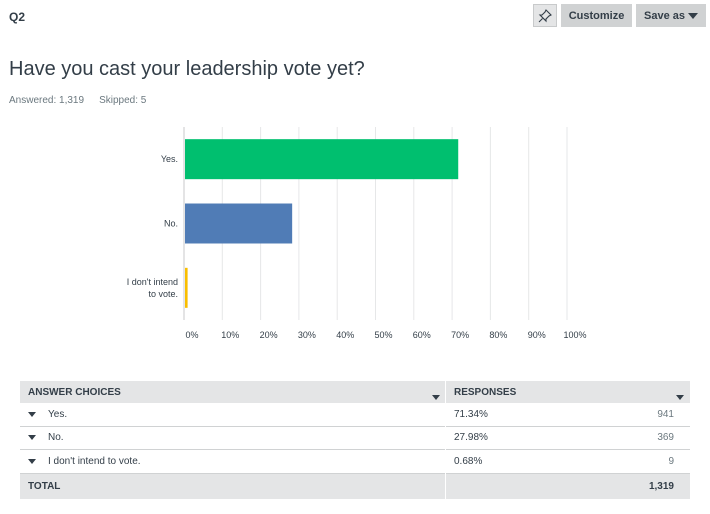 The width and height of the screenshot is (710, 514). Describe the element at coordinates (47, 100) in the screenshot. I see `answered-count: Answered: 1,319` at that location.